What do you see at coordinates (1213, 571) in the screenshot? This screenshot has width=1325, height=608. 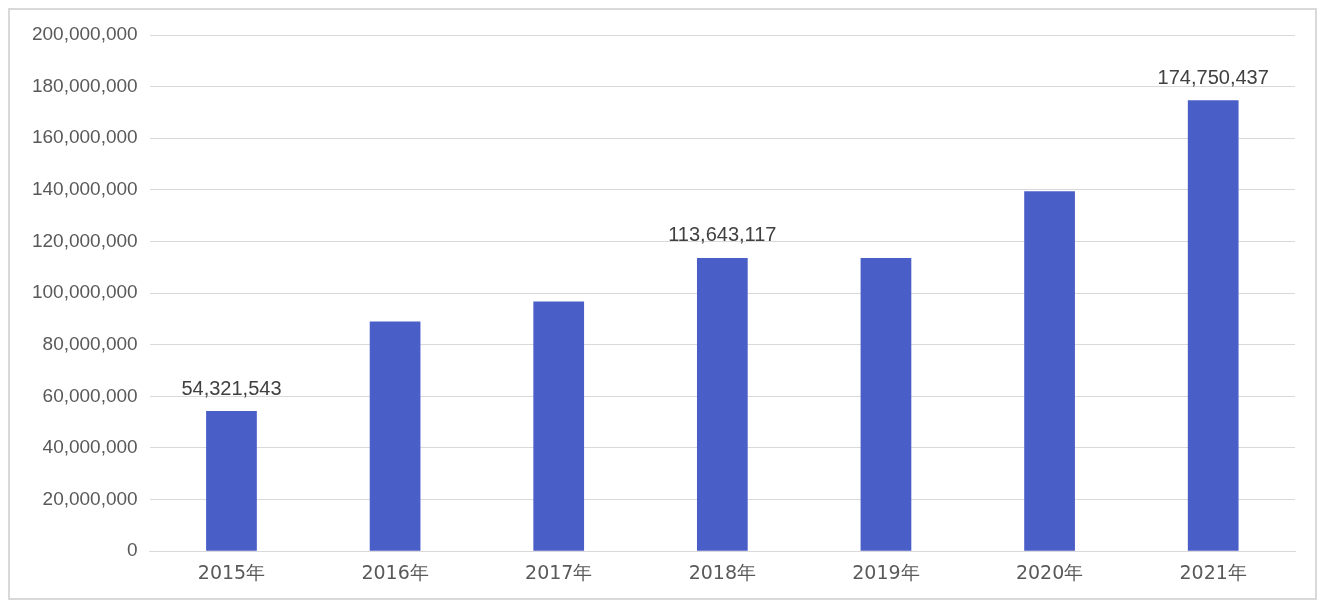 I see `x-tick-label: 2021年` at bounding box center [1213, 571].